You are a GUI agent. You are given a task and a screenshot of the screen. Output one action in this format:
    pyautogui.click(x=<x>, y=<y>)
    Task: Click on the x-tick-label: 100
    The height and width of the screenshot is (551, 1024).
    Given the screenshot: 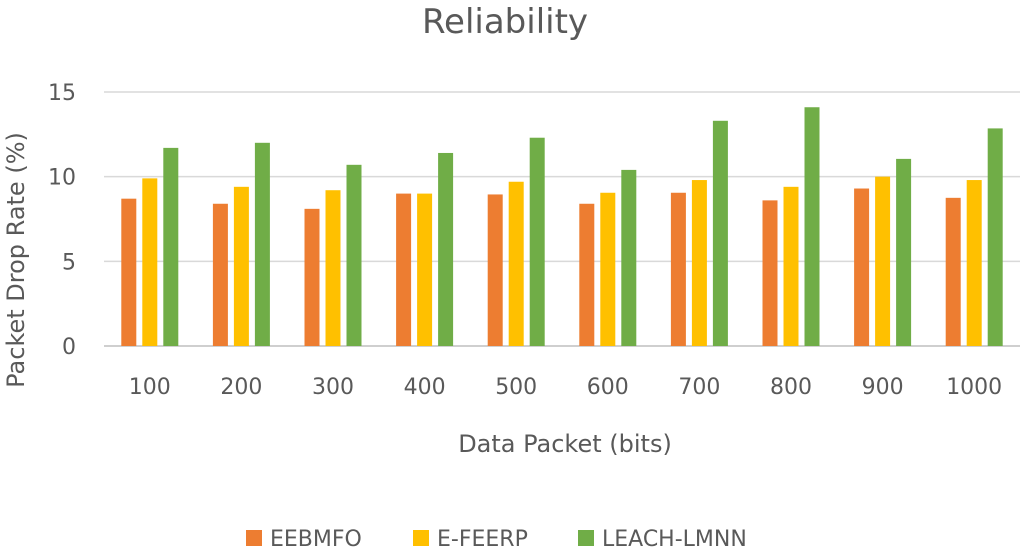 What is the action you would take?
    pyautogui.click(x=150, y=387)
    